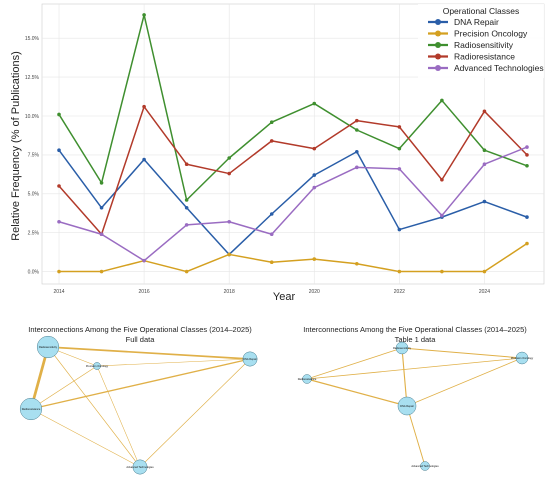 Image resolution: width=550 pixels, height=484 pixels. Describe the element at coordinates (271, 292) in the screenshot. I see `x-tick-labels: 2014 2016 2018 2020 2022 2024` at that location.